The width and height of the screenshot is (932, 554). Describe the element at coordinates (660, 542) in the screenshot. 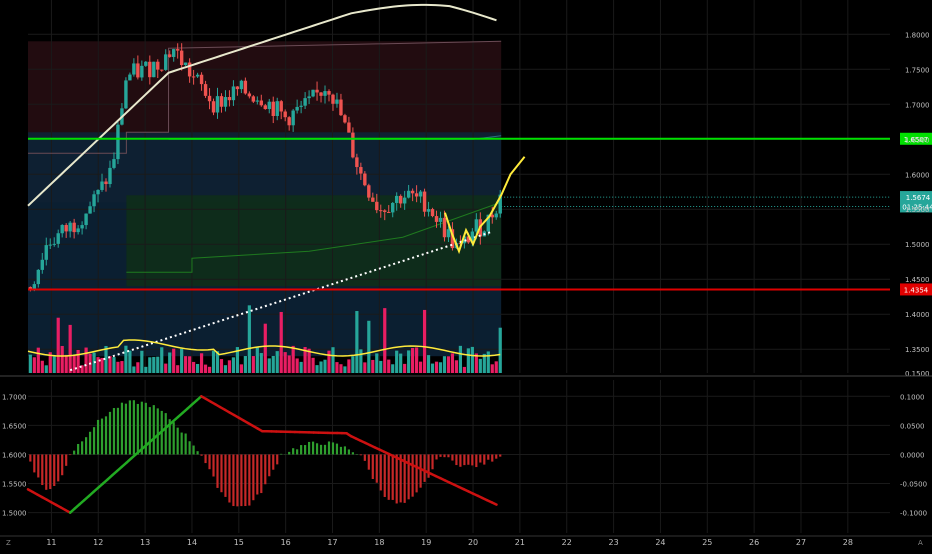

I see `time-tick-label: 24` at that location.